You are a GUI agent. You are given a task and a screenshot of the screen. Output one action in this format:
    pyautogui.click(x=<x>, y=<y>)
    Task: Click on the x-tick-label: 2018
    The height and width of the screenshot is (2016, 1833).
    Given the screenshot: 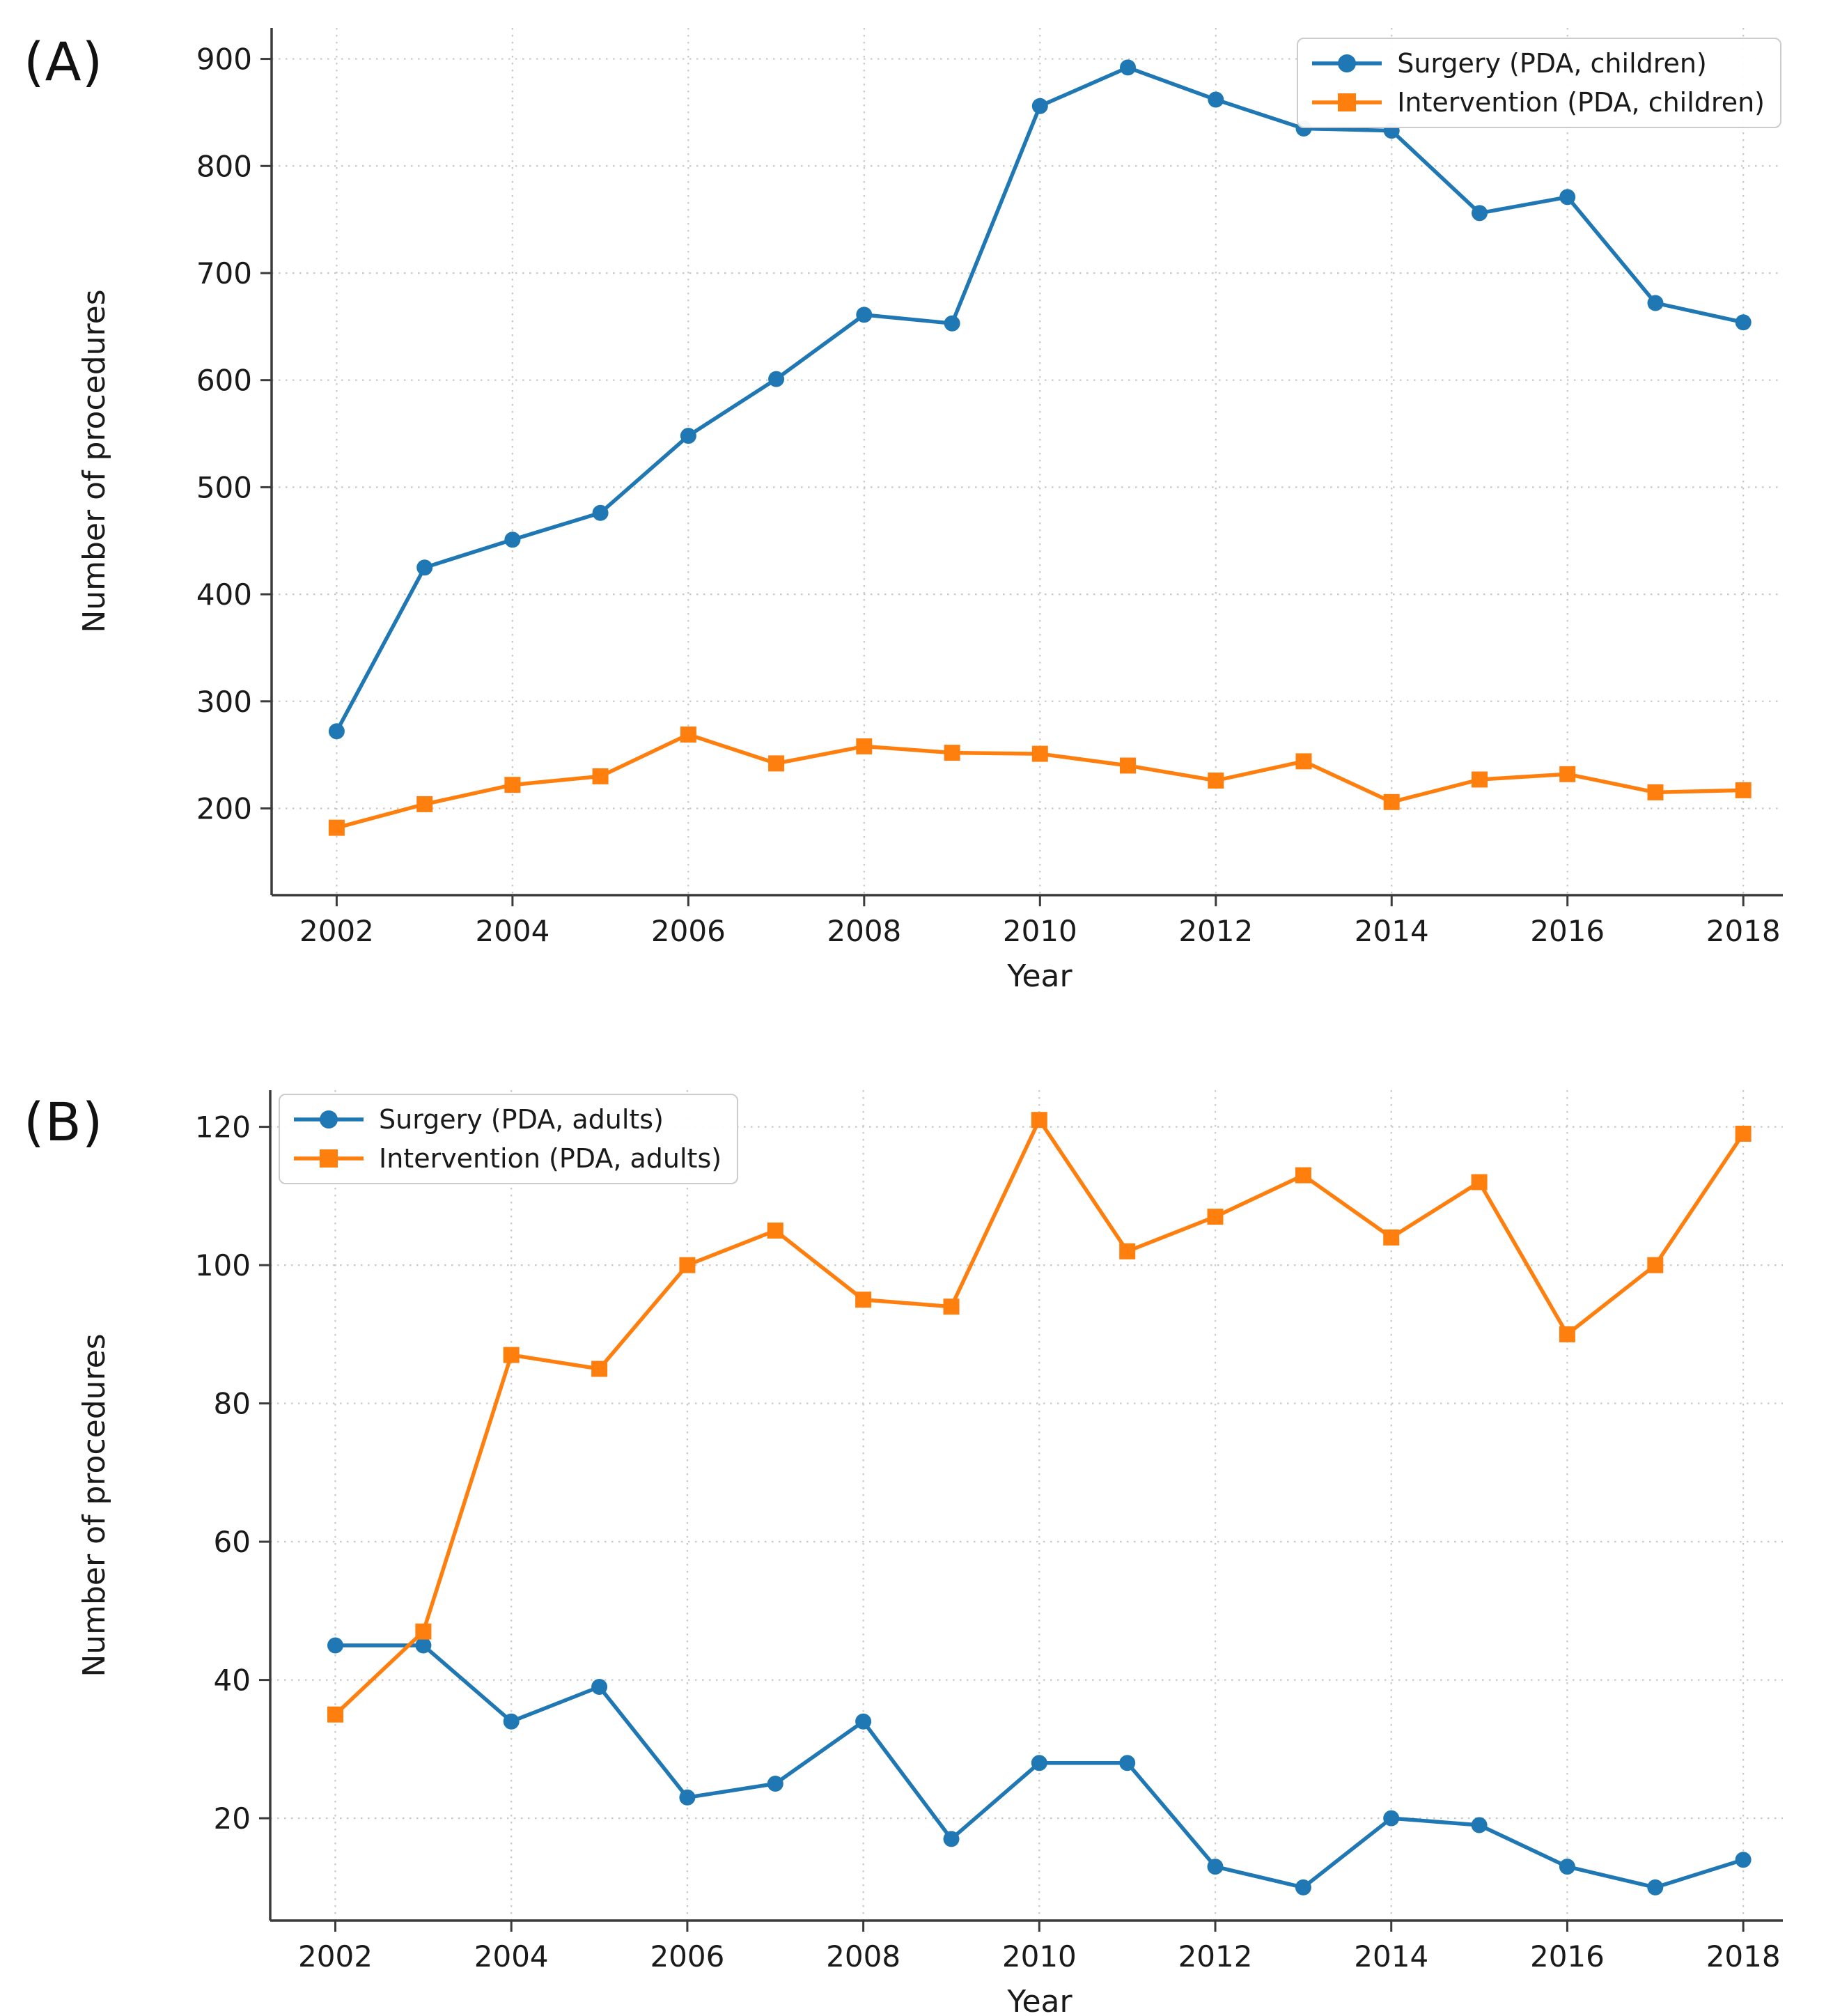 What is the action you would take?
    pyautogui.click(x=1743, y=931)
    